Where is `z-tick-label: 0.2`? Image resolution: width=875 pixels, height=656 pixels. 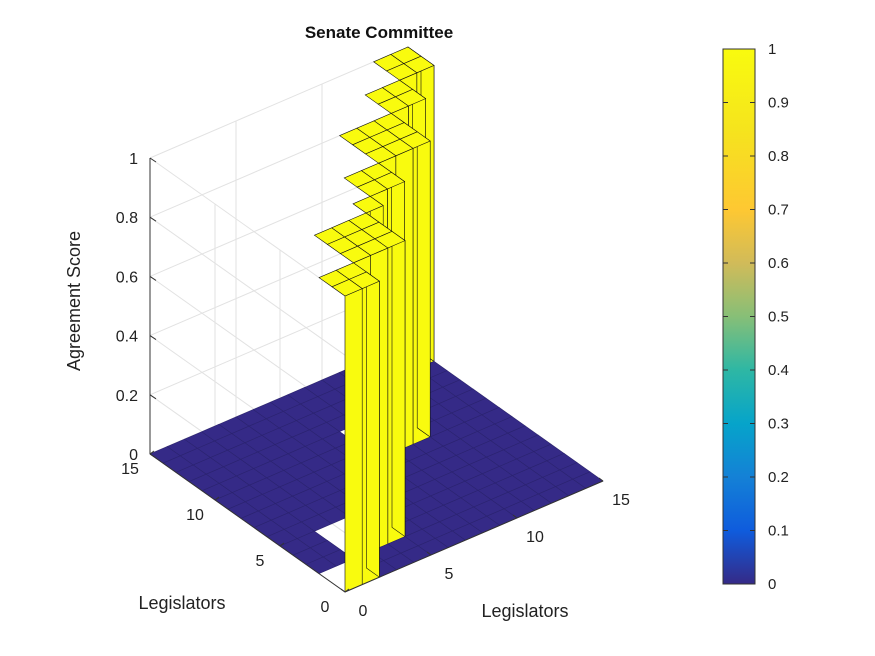
z-tick-label: 0.2 is located at coordinates (127, 396).